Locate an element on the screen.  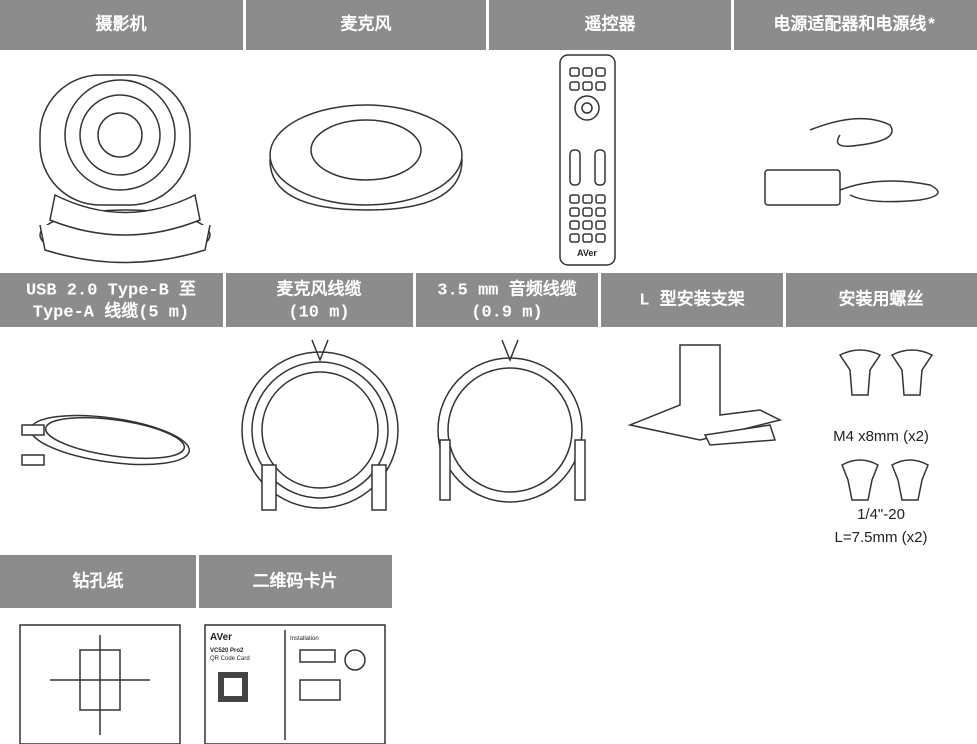
header: 遥控器 is located at coordinates (611, 24).